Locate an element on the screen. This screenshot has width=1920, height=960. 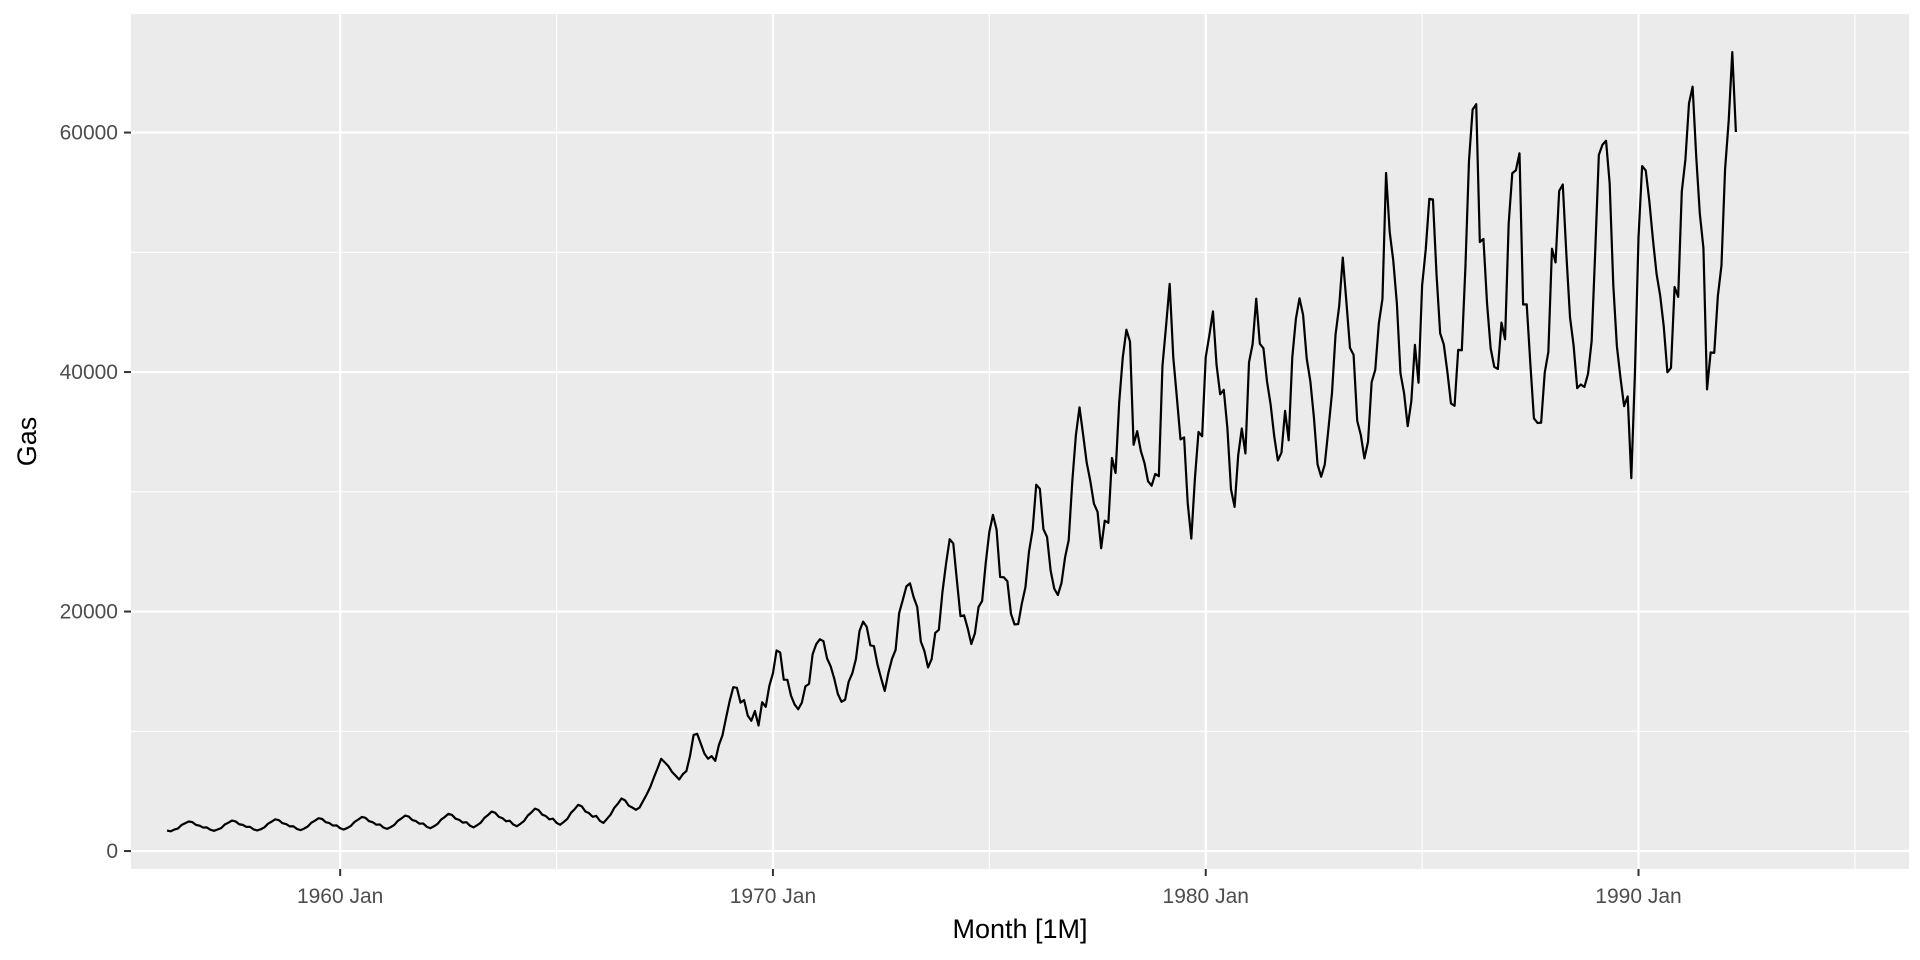
x-tick-label: 1960 Jan is located at coordinates (340, 896).